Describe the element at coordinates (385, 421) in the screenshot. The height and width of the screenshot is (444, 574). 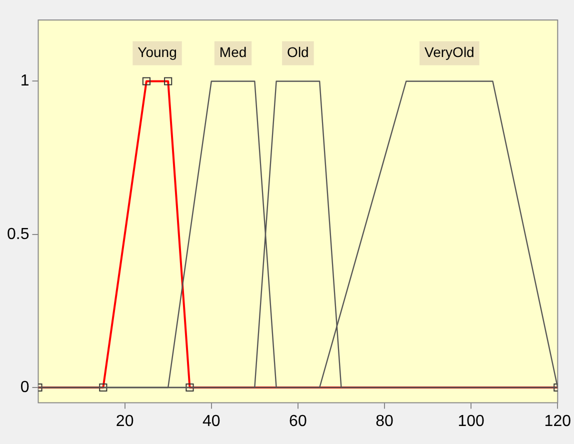
I see `x-tick-label: 80` at that location.